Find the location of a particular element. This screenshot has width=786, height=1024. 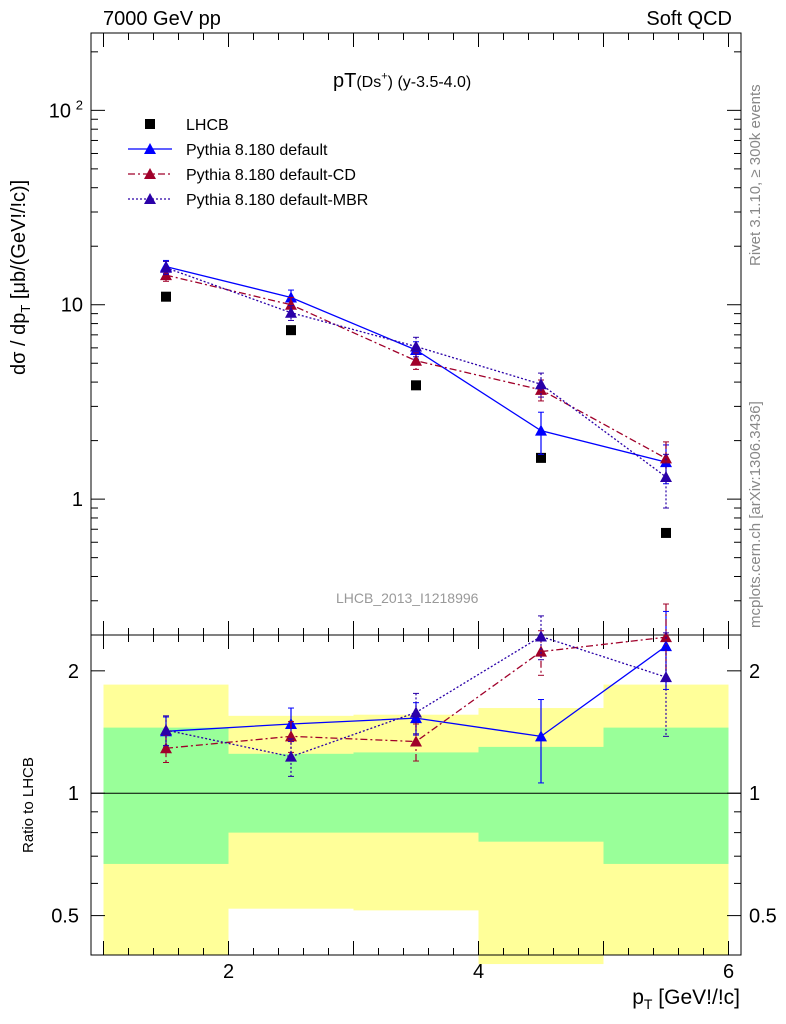

legend-label-data: LHCB is located at coordinates (207, 125).